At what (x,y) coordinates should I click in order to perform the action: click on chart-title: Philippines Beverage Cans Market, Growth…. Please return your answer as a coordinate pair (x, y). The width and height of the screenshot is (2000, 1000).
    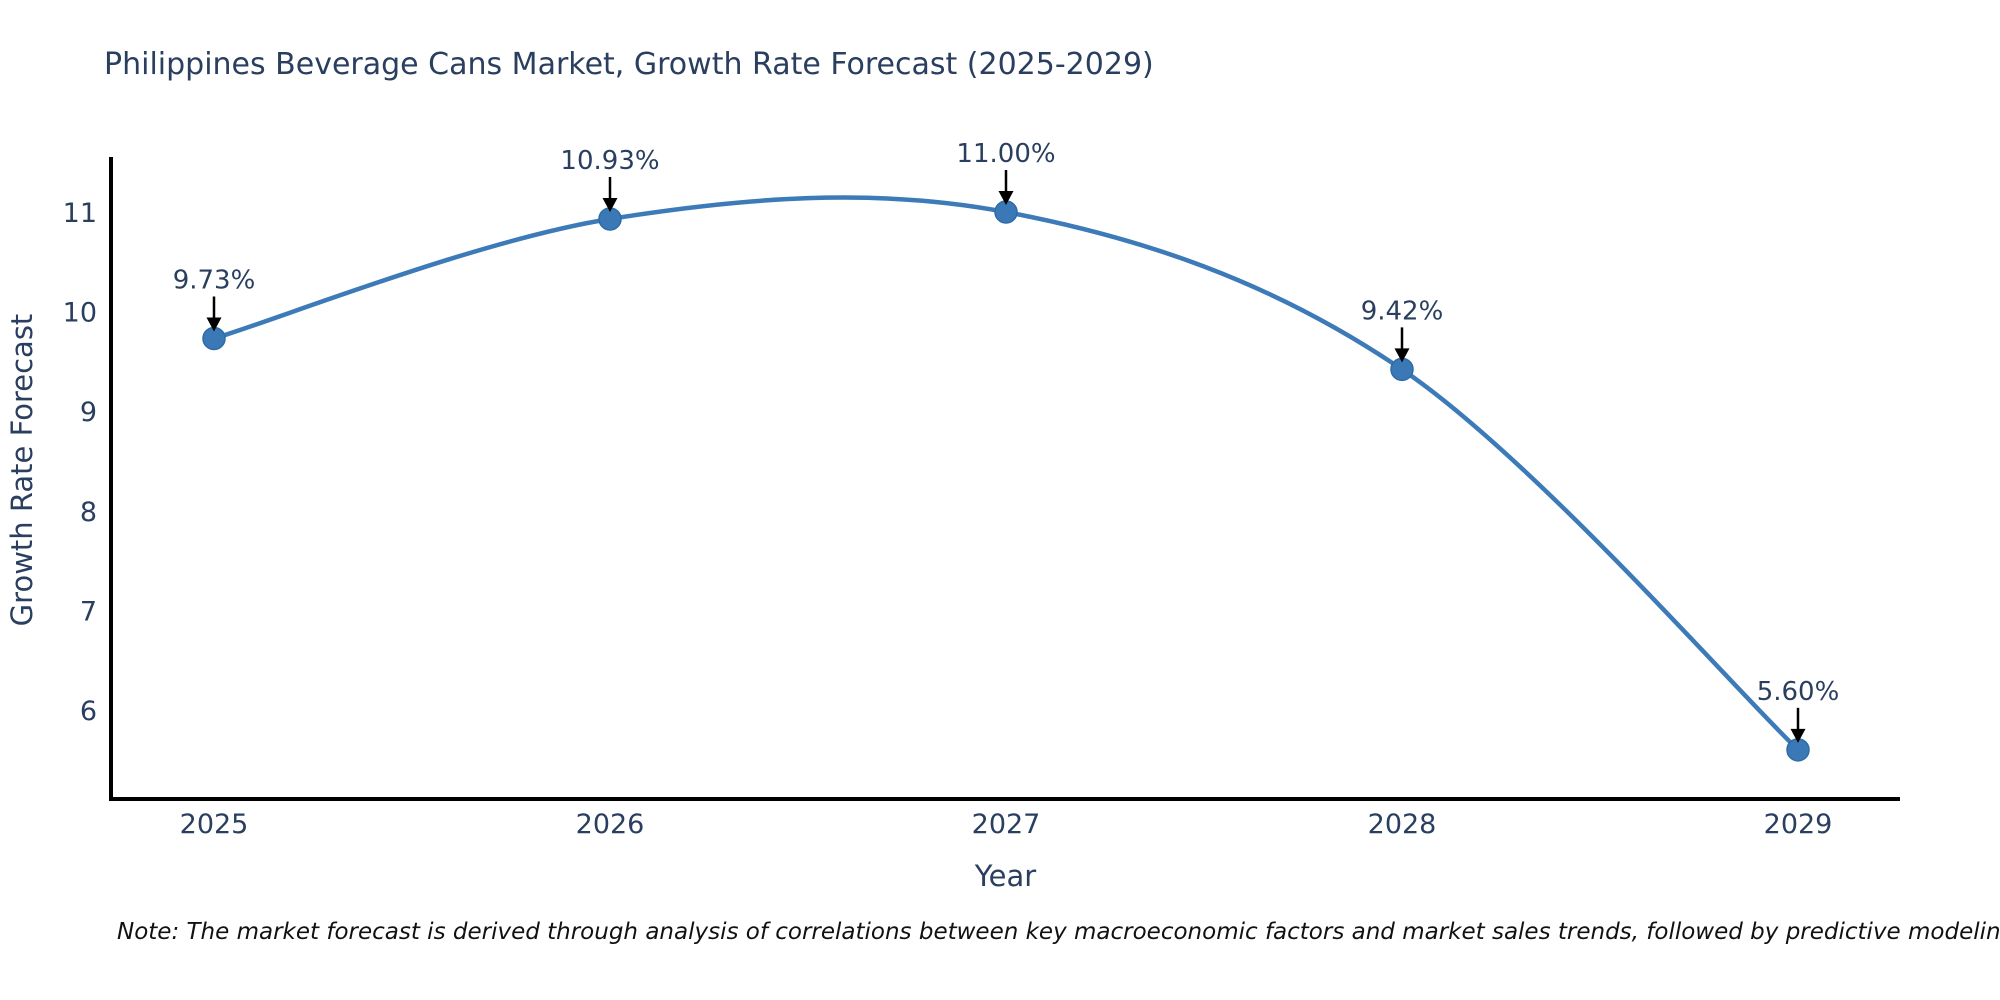
    Looking at the image, I should click on (629, 64).